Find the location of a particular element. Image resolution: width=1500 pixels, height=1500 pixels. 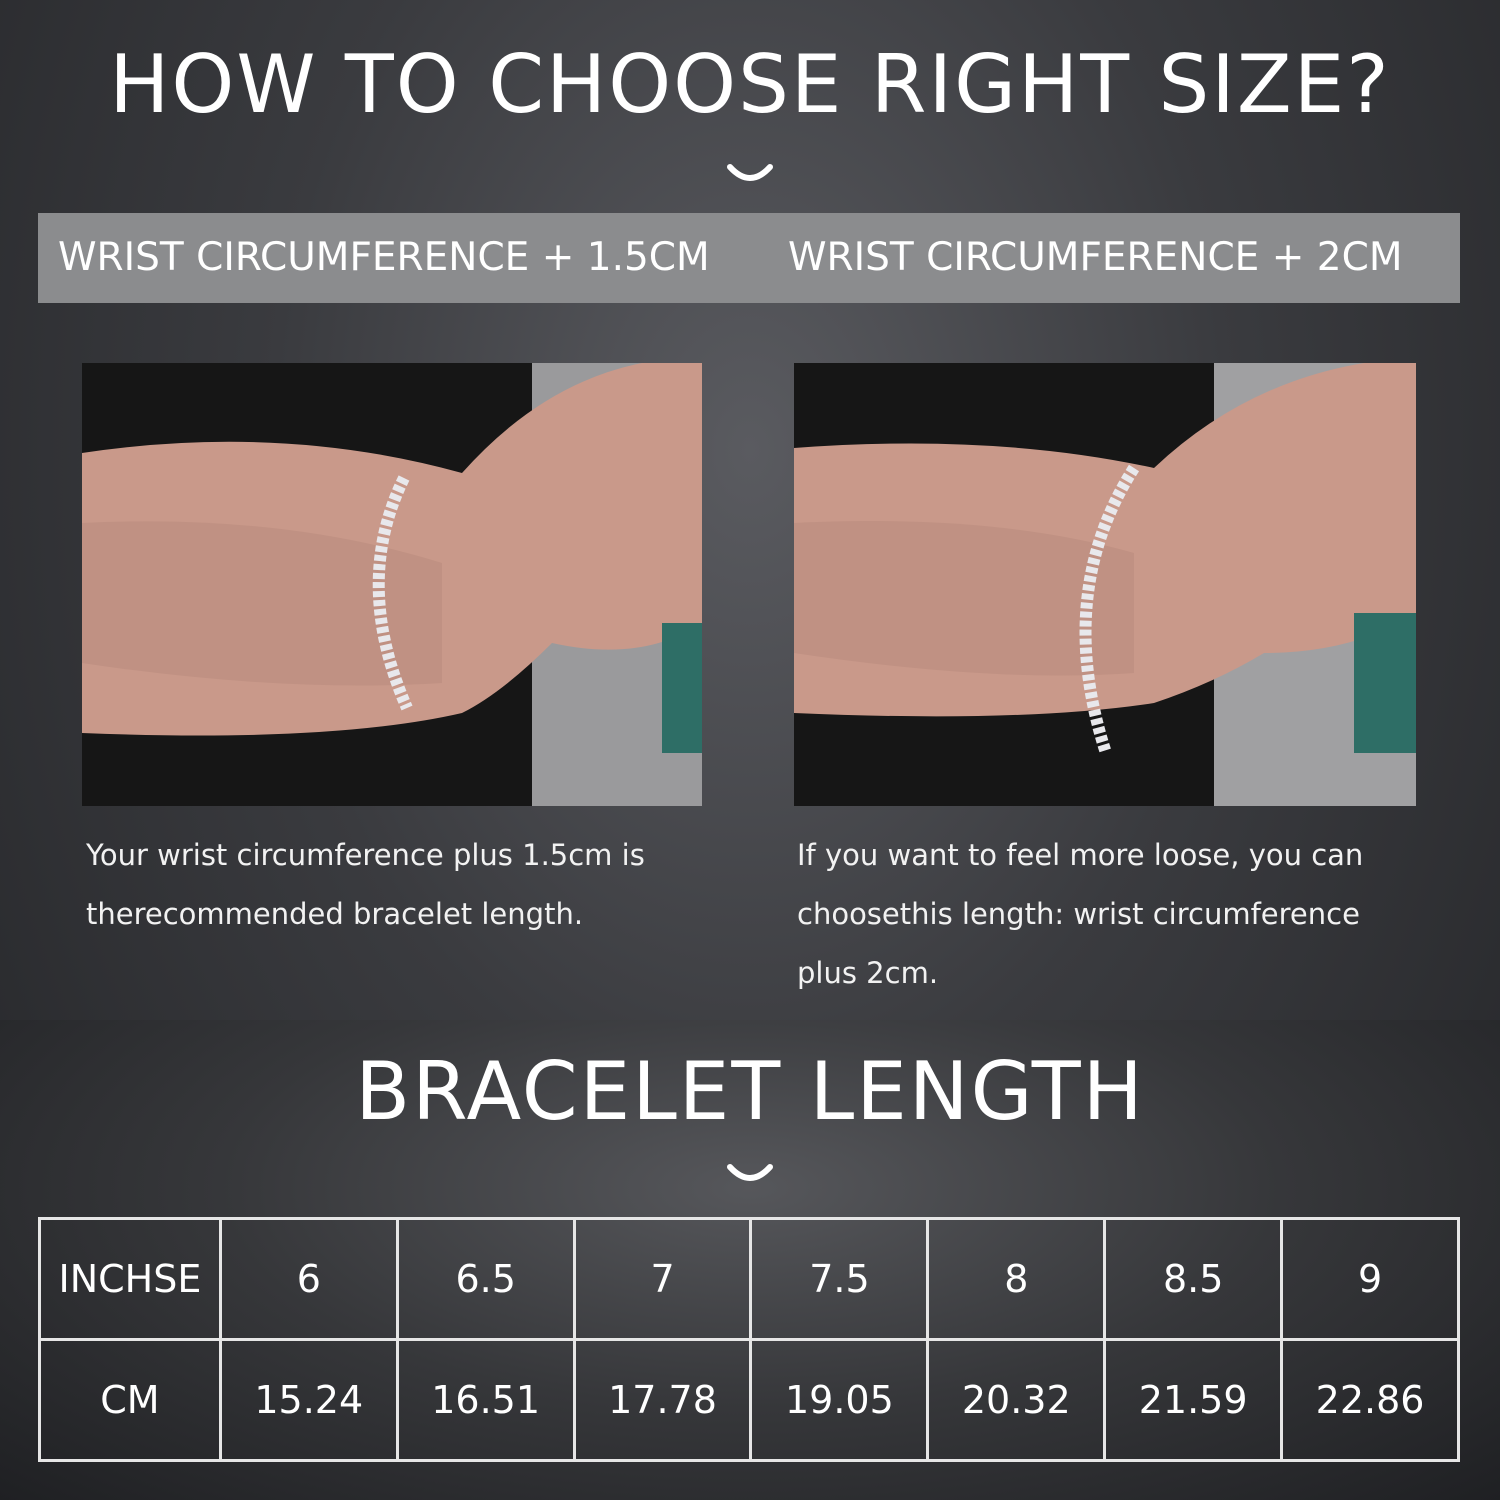

table-cell: 17.78 is located at coordinates (662, 1400).